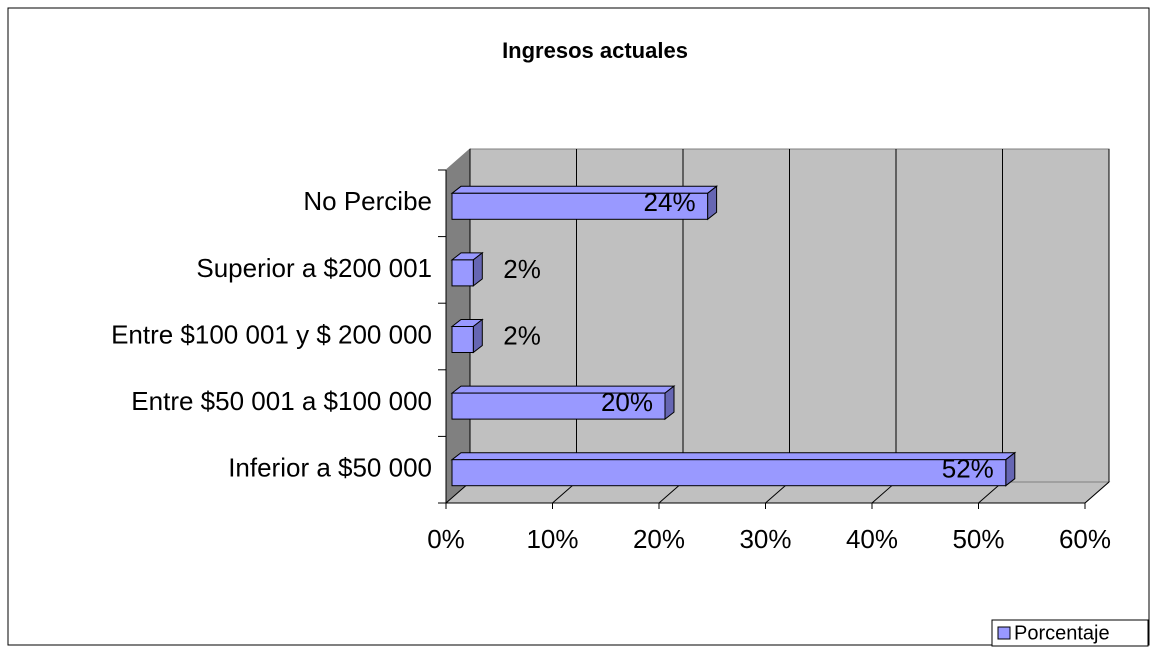 This screenshot has height=648, width=1156. Describe the element at coordinates (446, 539) in the screenshot. I see `x-tick-label: 0%` at that location.